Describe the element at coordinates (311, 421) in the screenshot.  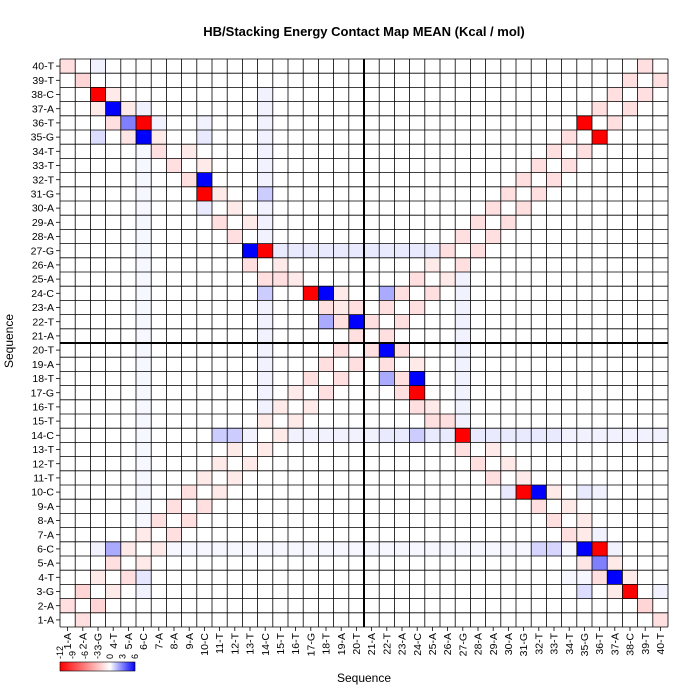
I see `heatmap-cell-15-T-17-G` at that location.